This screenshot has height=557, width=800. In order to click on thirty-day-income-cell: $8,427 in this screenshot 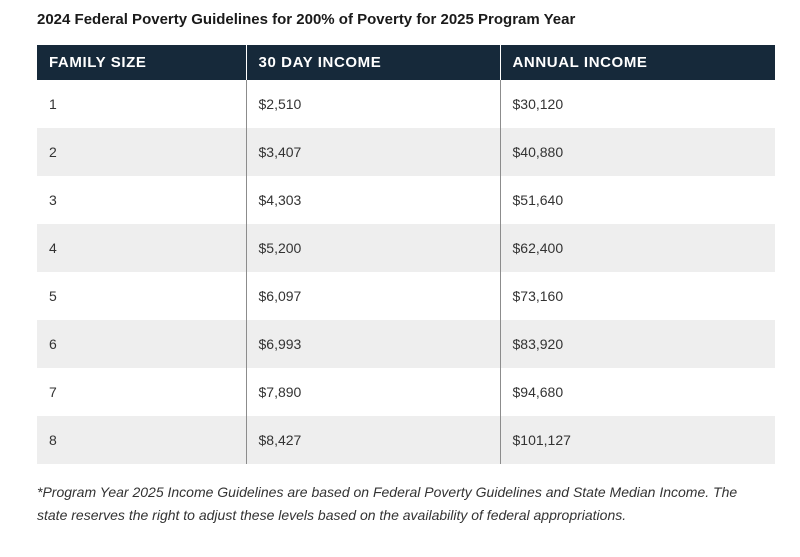, I will do `click(372, 440)`.